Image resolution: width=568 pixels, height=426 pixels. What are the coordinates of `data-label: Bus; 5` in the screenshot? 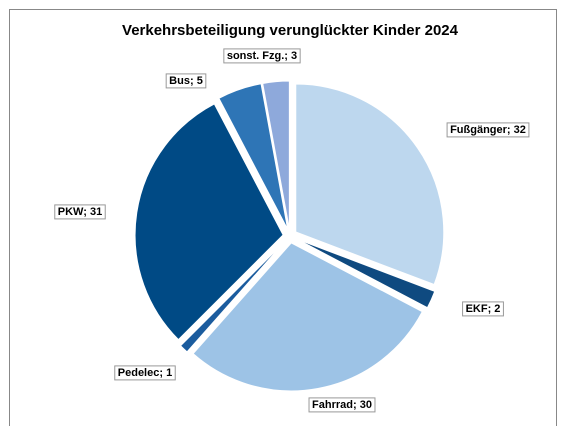 It's located at (186, 81).